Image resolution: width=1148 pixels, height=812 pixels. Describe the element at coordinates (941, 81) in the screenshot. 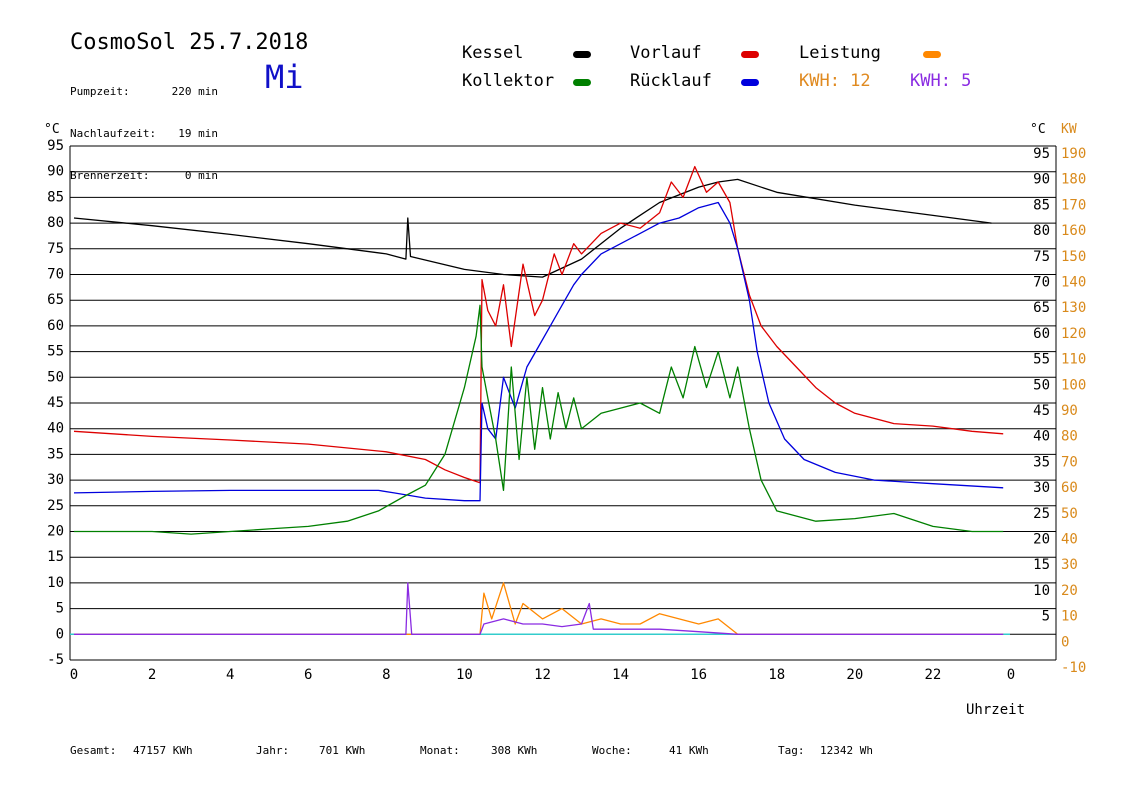

I see `legend-kwh-purple: KWH: 5` at that location.